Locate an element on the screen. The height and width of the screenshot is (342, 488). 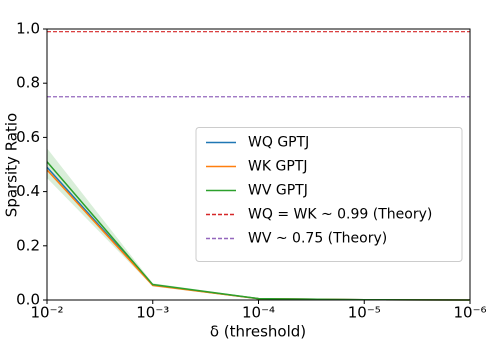
x-tick-label: 10⁻⁵ is located at coordinates (364, 313).